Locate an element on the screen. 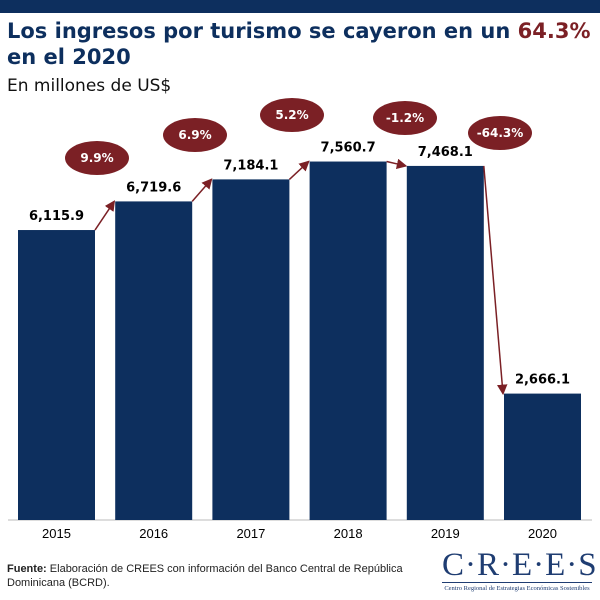 This screenshot has height=600, width=600. bar-2020 is located at coordinates (542, 456).